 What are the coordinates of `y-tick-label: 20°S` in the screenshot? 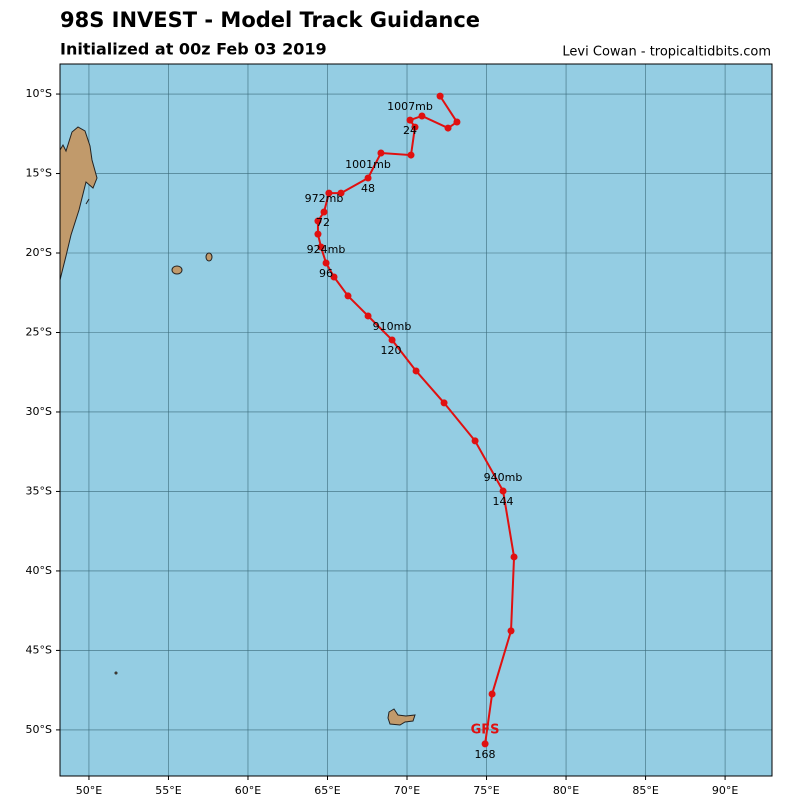 It's located at (39, 252).